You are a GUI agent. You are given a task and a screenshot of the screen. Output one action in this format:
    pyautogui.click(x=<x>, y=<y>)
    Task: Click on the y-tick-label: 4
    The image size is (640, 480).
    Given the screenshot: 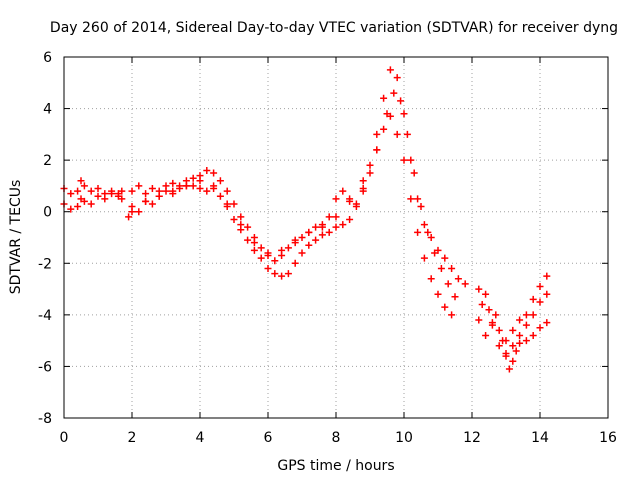 What is the action you would take?
    pyautogui.click(x=47, y=110)
    